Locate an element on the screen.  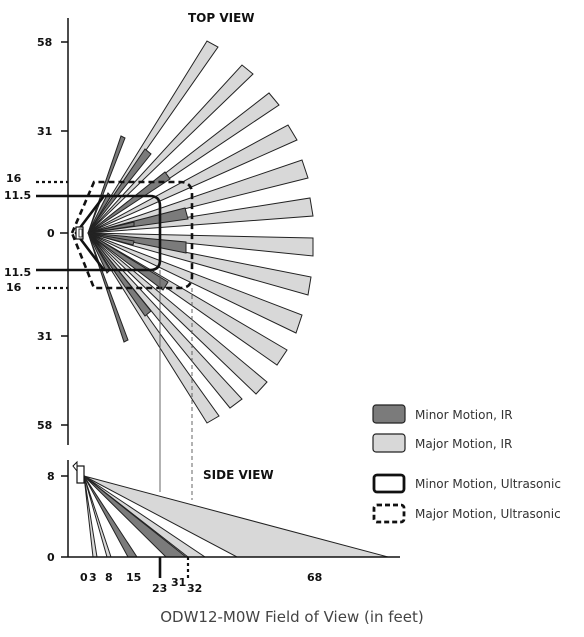
legend-label: Minor Motion, Ultrasonic is located at coordinates (488, 484).